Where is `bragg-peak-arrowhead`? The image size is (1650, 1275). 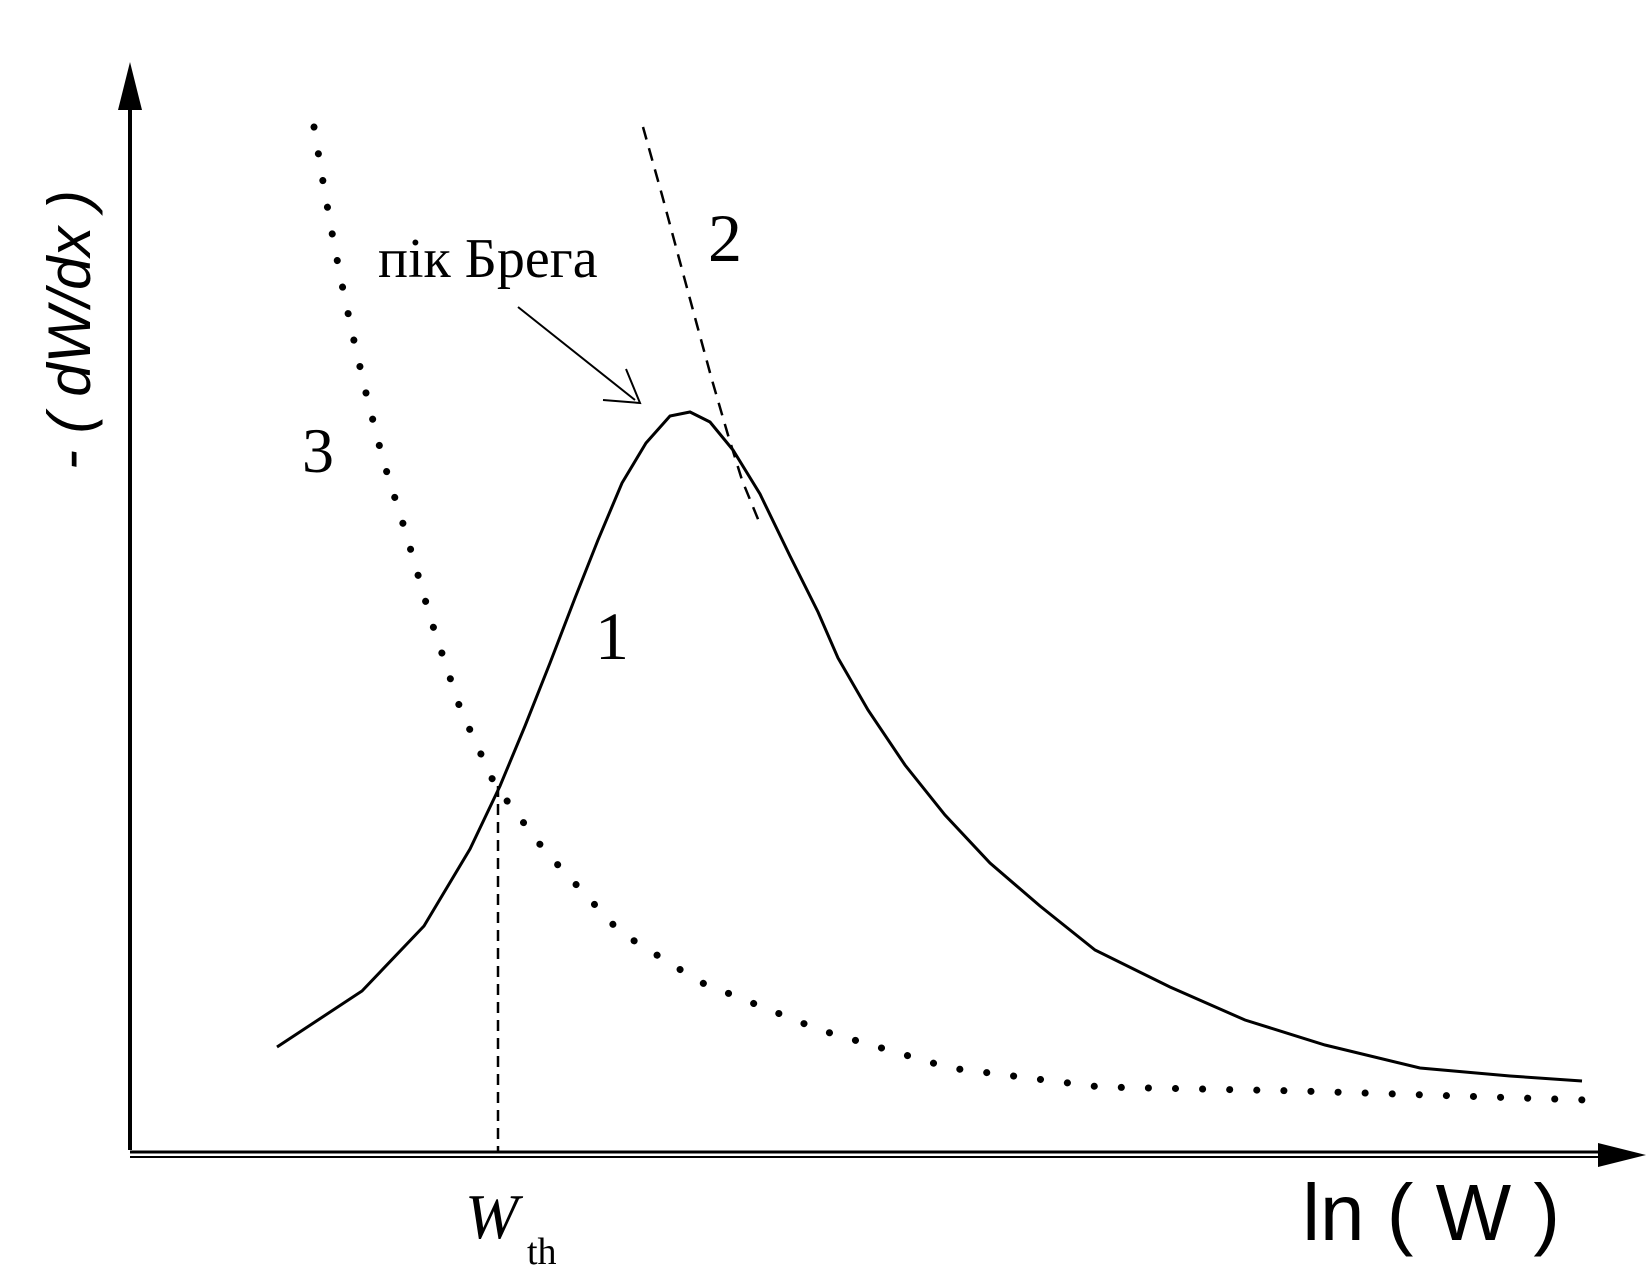 bragg-peak-arrowhead is located at coordinates (622, 386).